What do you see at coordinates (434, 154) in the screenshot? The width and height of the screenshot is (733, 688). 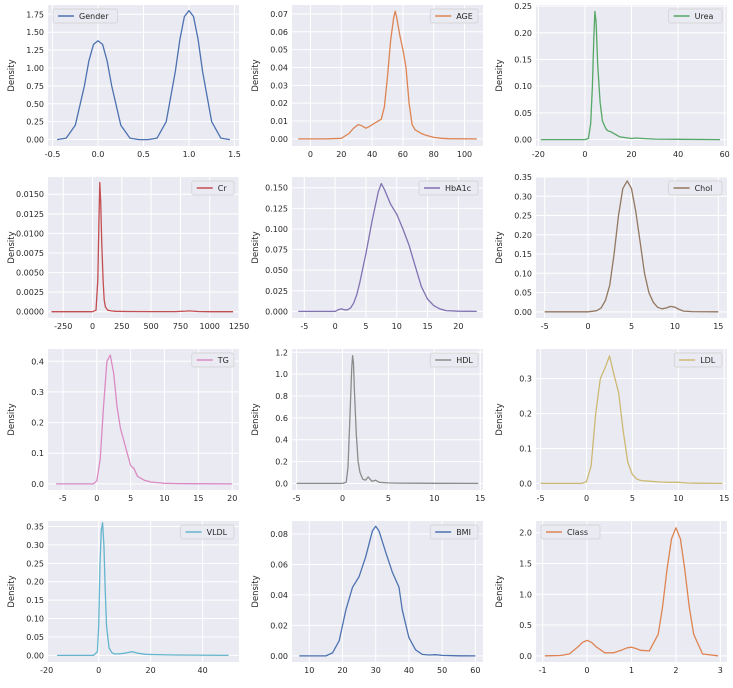 I see `x-tick-label: 80` at bounding box center [434, 154].